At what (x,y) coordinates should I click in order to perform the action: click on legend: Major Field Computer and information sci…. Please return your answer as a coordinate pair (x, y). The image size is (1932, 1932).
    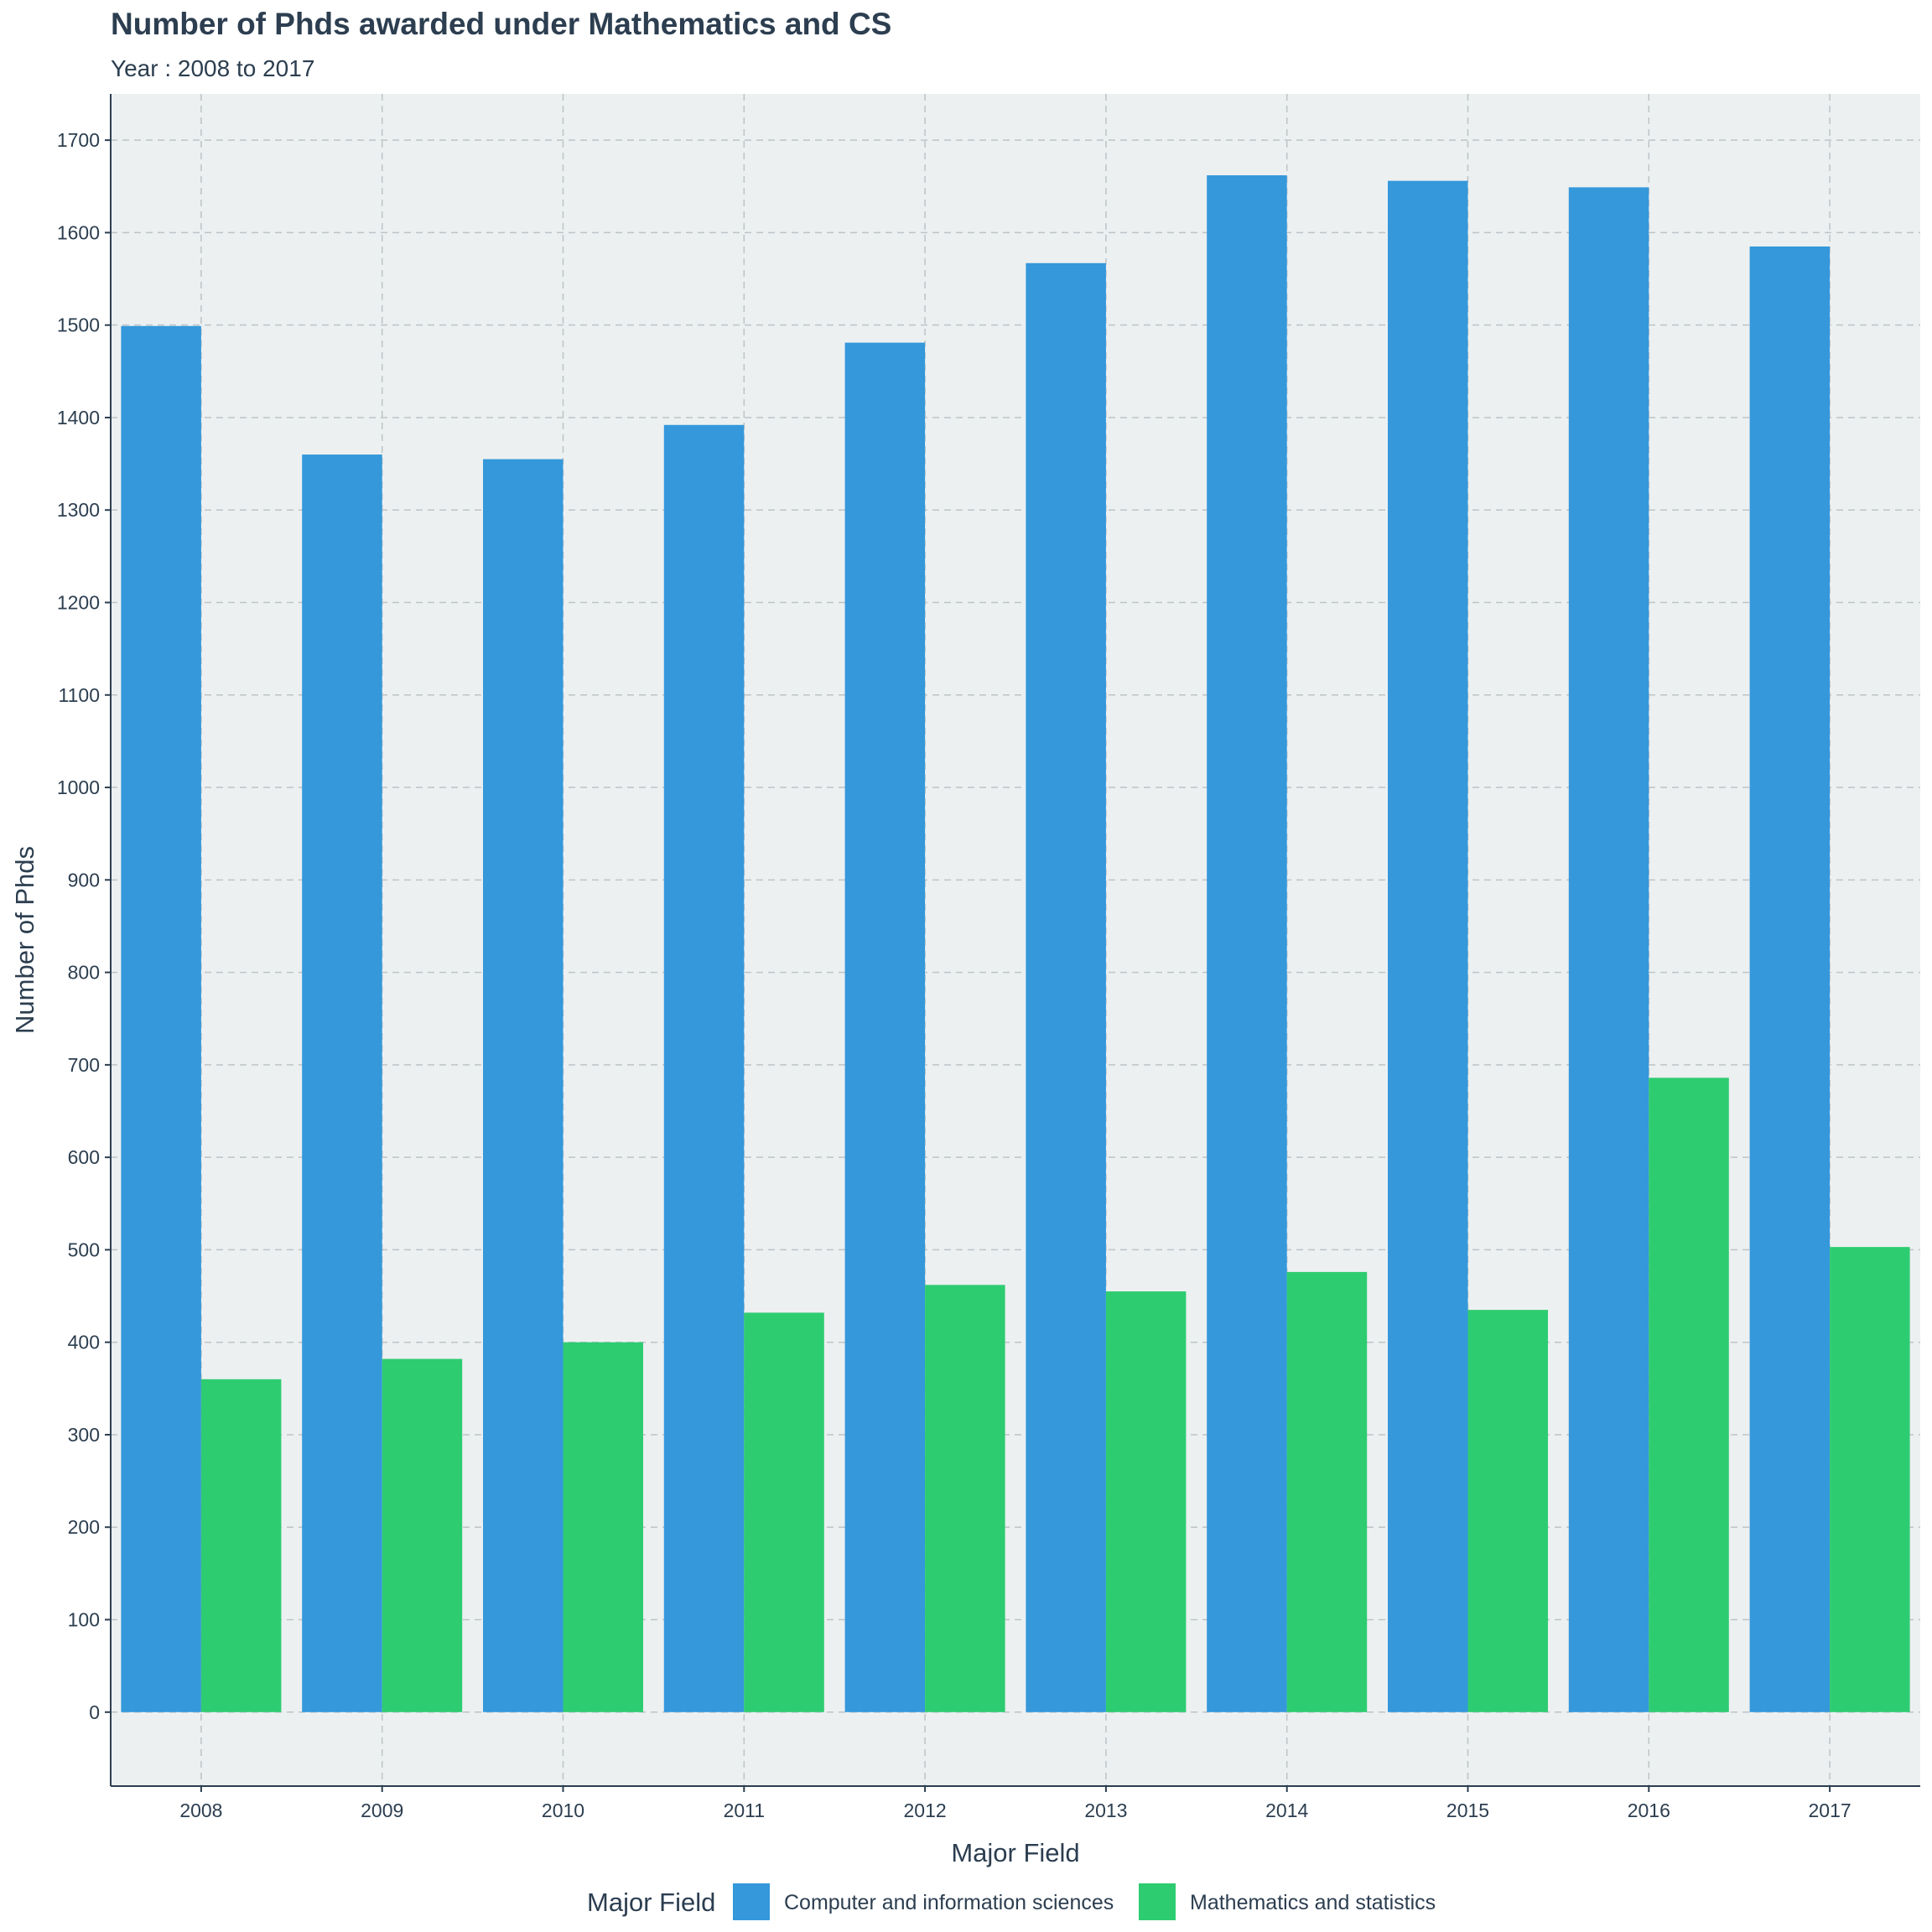
    Looking at the image, I should click on (1011, 1901).